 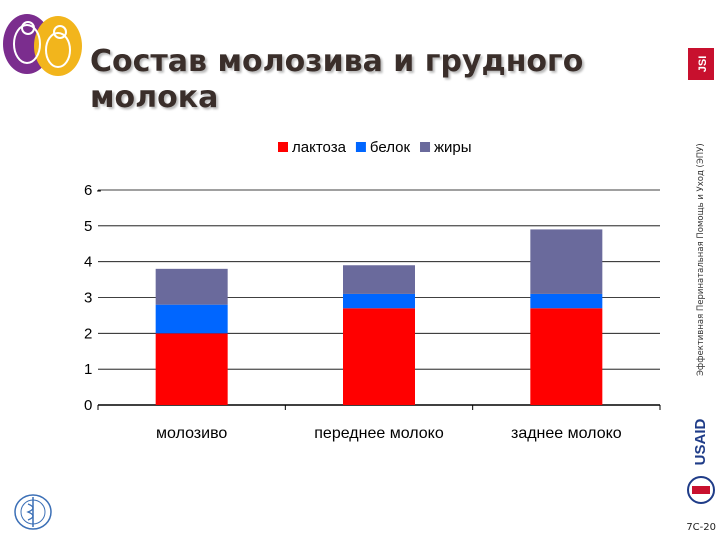 What do you see at coordinates (93, 190) in the screenshot?
I see `y-tick-label: 6 -` at bounding box center [93, 190].